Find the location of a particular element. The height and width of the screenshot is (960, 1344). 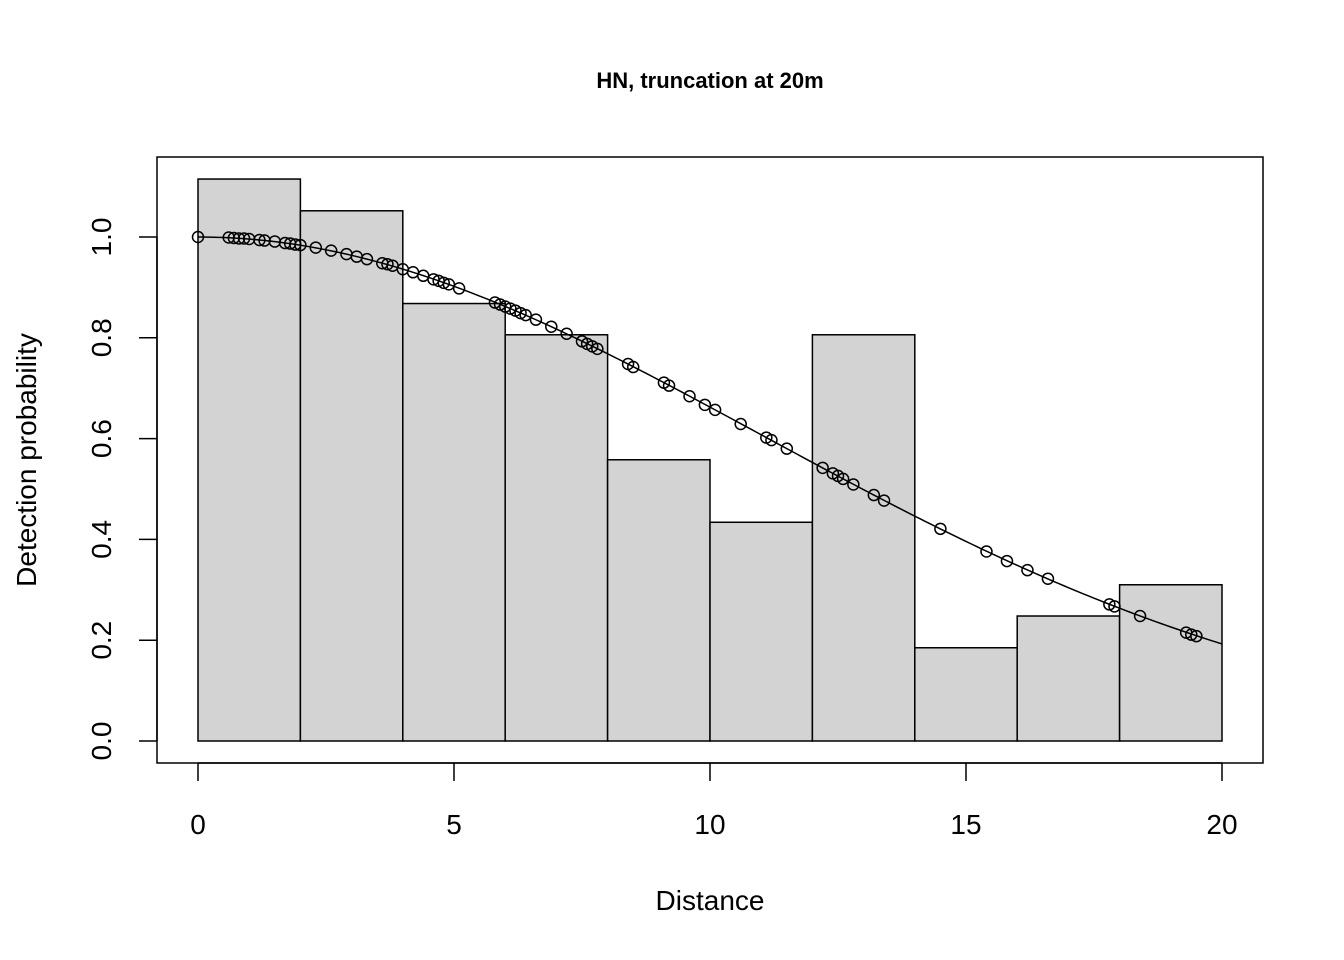

y-axis-label: Detection probability is located at coordinates (26, 460).